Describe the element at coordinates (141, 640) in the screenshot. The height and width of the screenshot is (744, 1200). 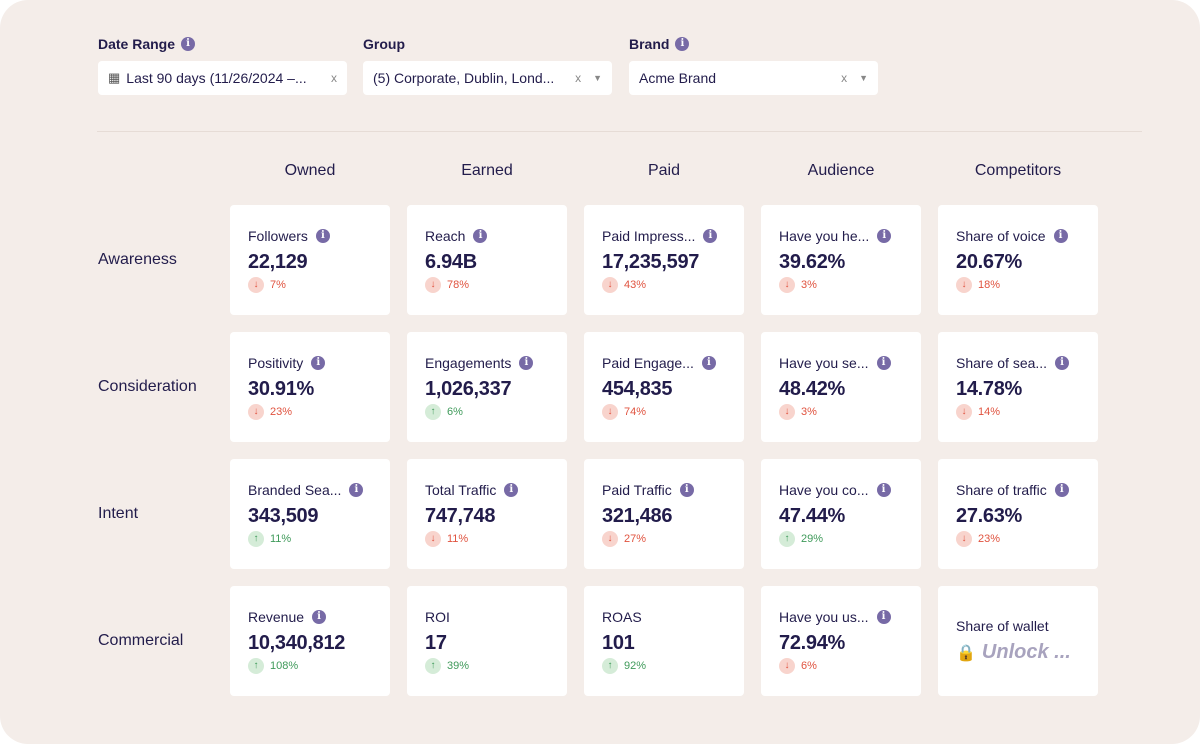
I see `row-header-commercial: Commercial` at that location.